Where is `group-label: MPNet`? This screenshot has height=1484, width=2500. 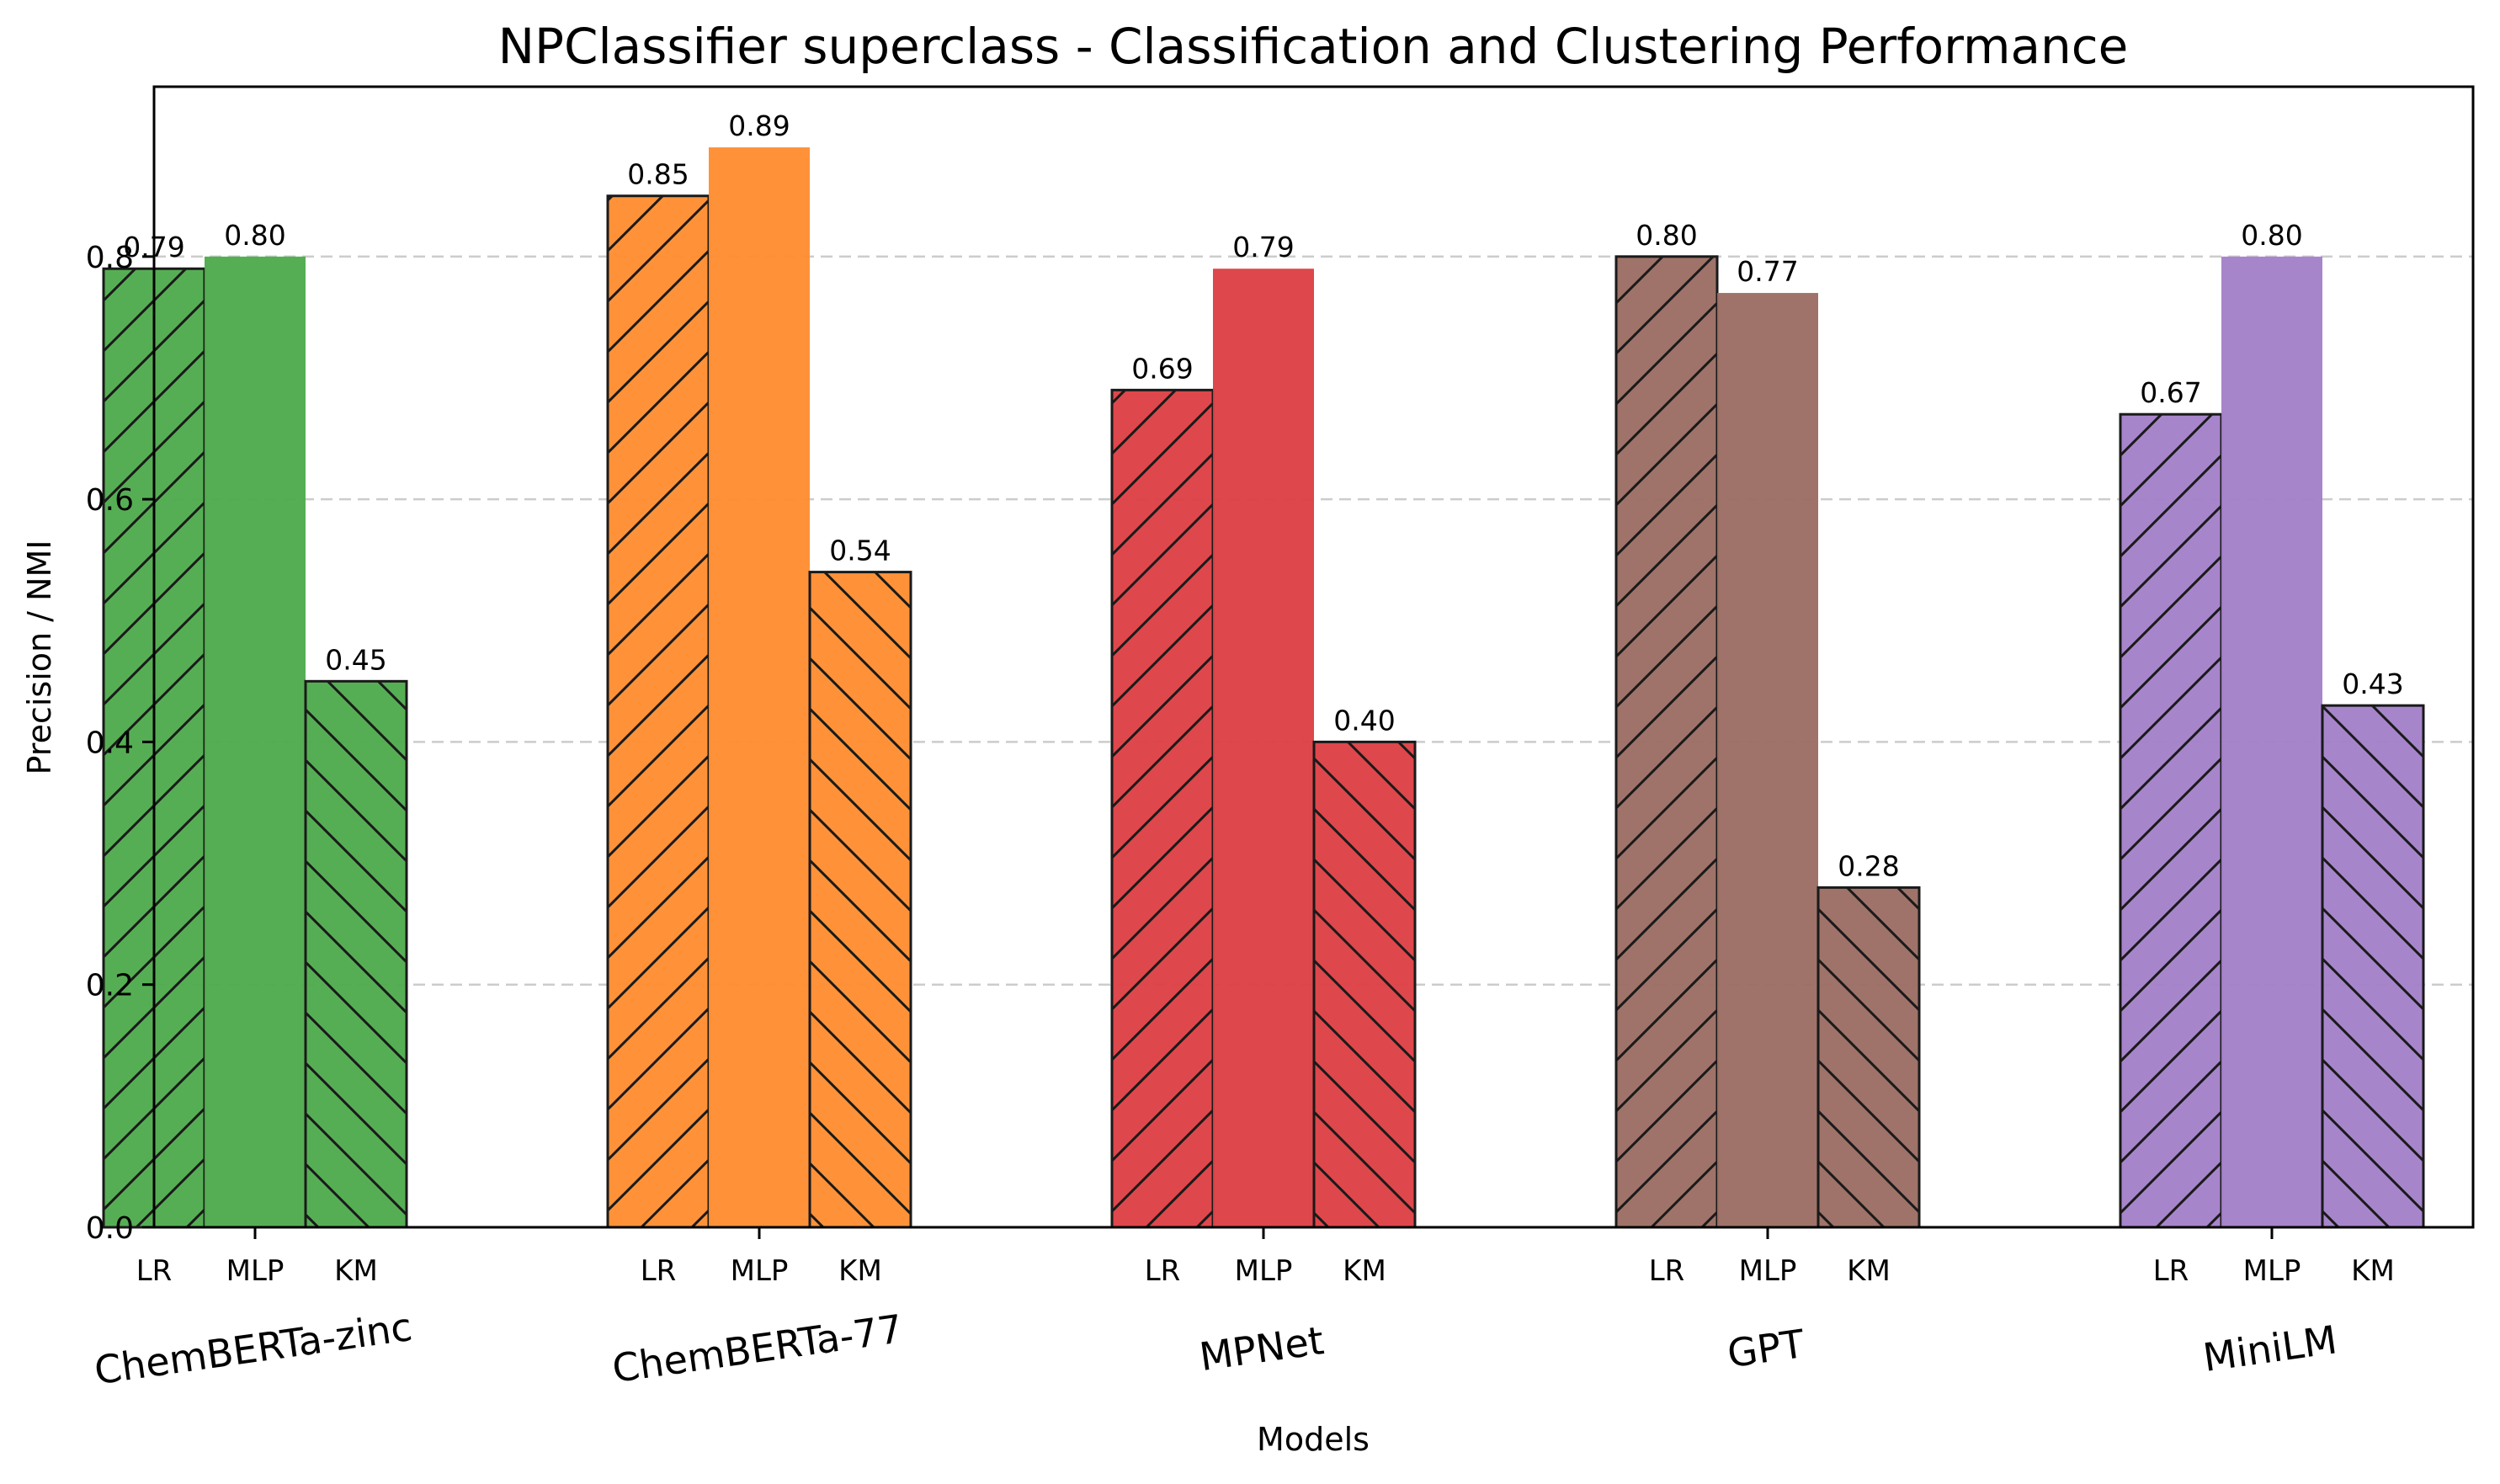 group-label: MPNet is located at coordinates (1262, 1348).